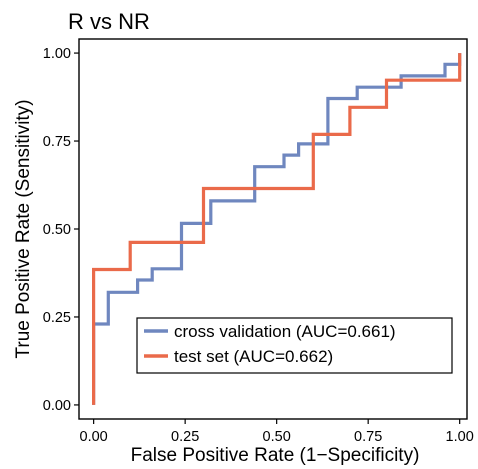 The image size is (478, 469). I want to click on x-tick-label: 0.25, so click(185, 437).